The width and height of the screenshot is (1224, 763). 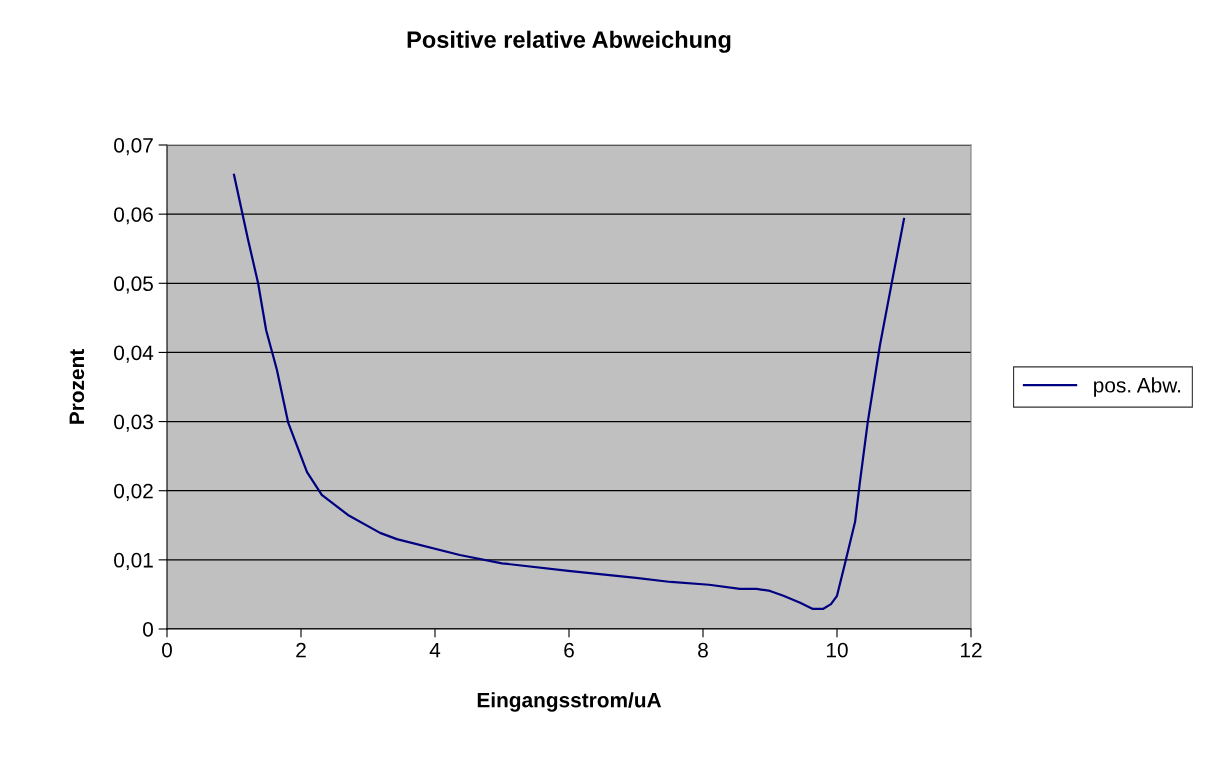 I want to click on y-tick-label: 0,06, so click(x=133, y=216).